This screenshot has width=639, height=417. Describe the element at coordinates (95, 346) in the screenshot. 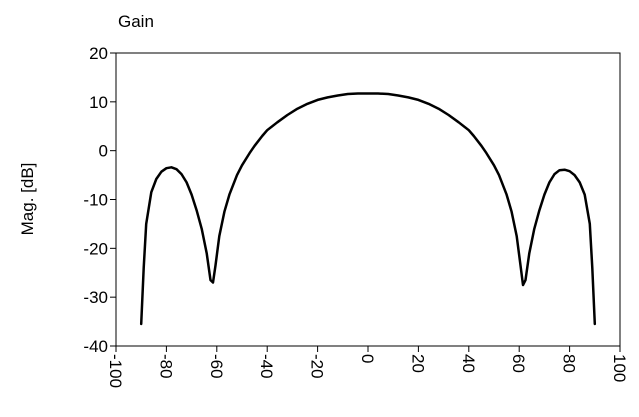

I see `y-tick-label: -40` at that location.